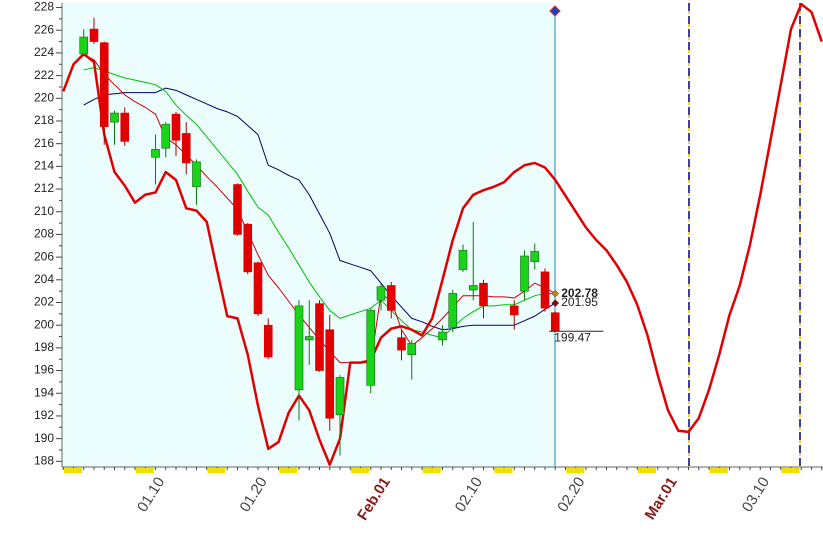 This screenshot has width=823, height=546. I want to click on y-tick-label: 200, so click(44, 324).